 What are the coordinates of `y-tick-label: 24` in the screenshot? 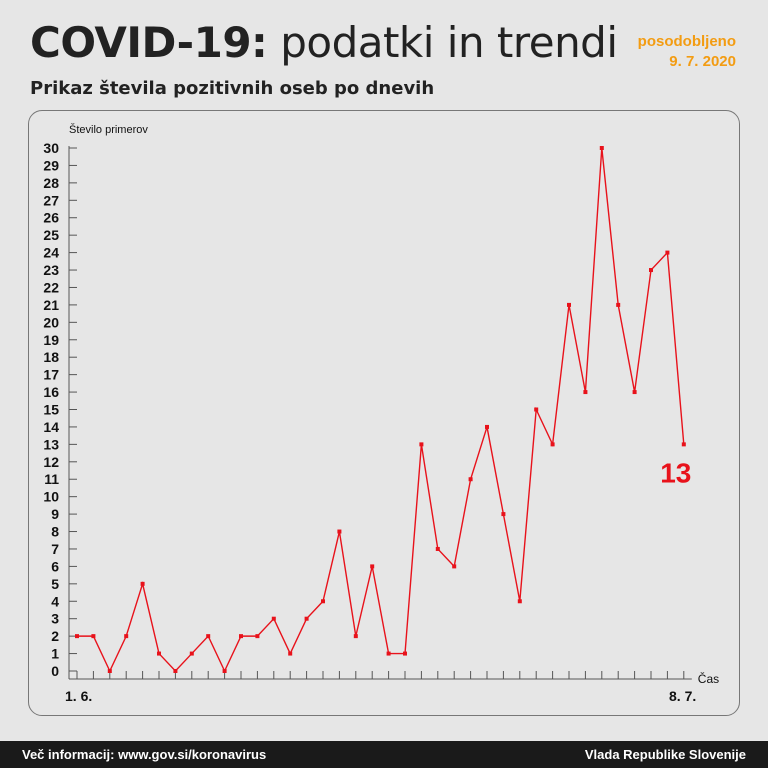 It's located at (51, 253).